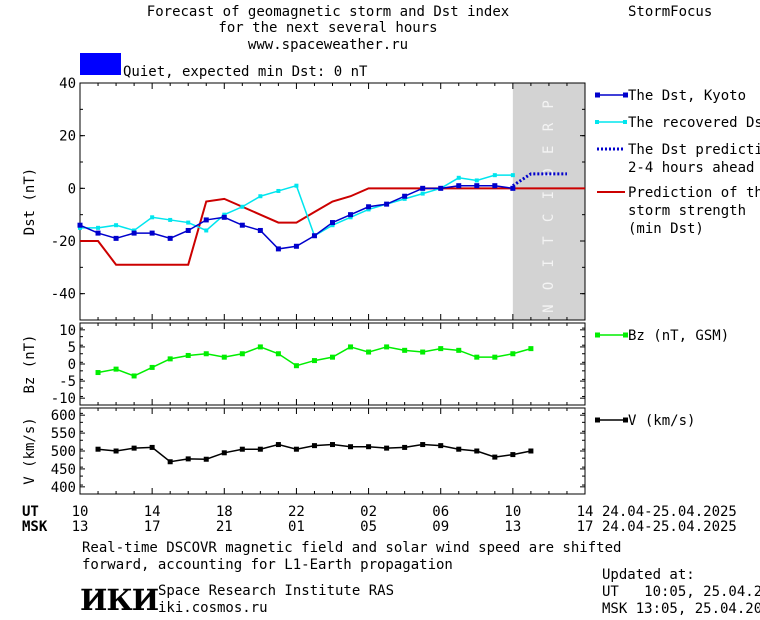  Describe the element at coordinates (63, 416) in the screenshot. I see `y-tick-label: 600` at that location.